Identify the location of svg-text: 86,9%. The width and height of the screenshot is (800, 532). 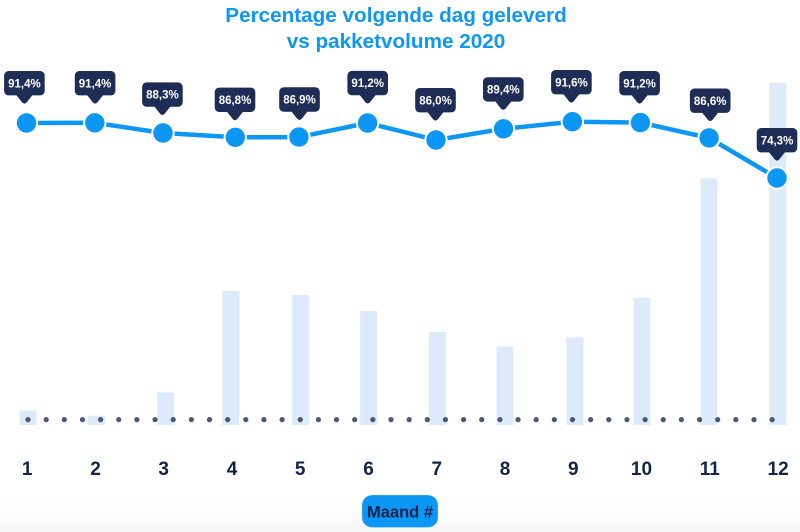
(299, 101).